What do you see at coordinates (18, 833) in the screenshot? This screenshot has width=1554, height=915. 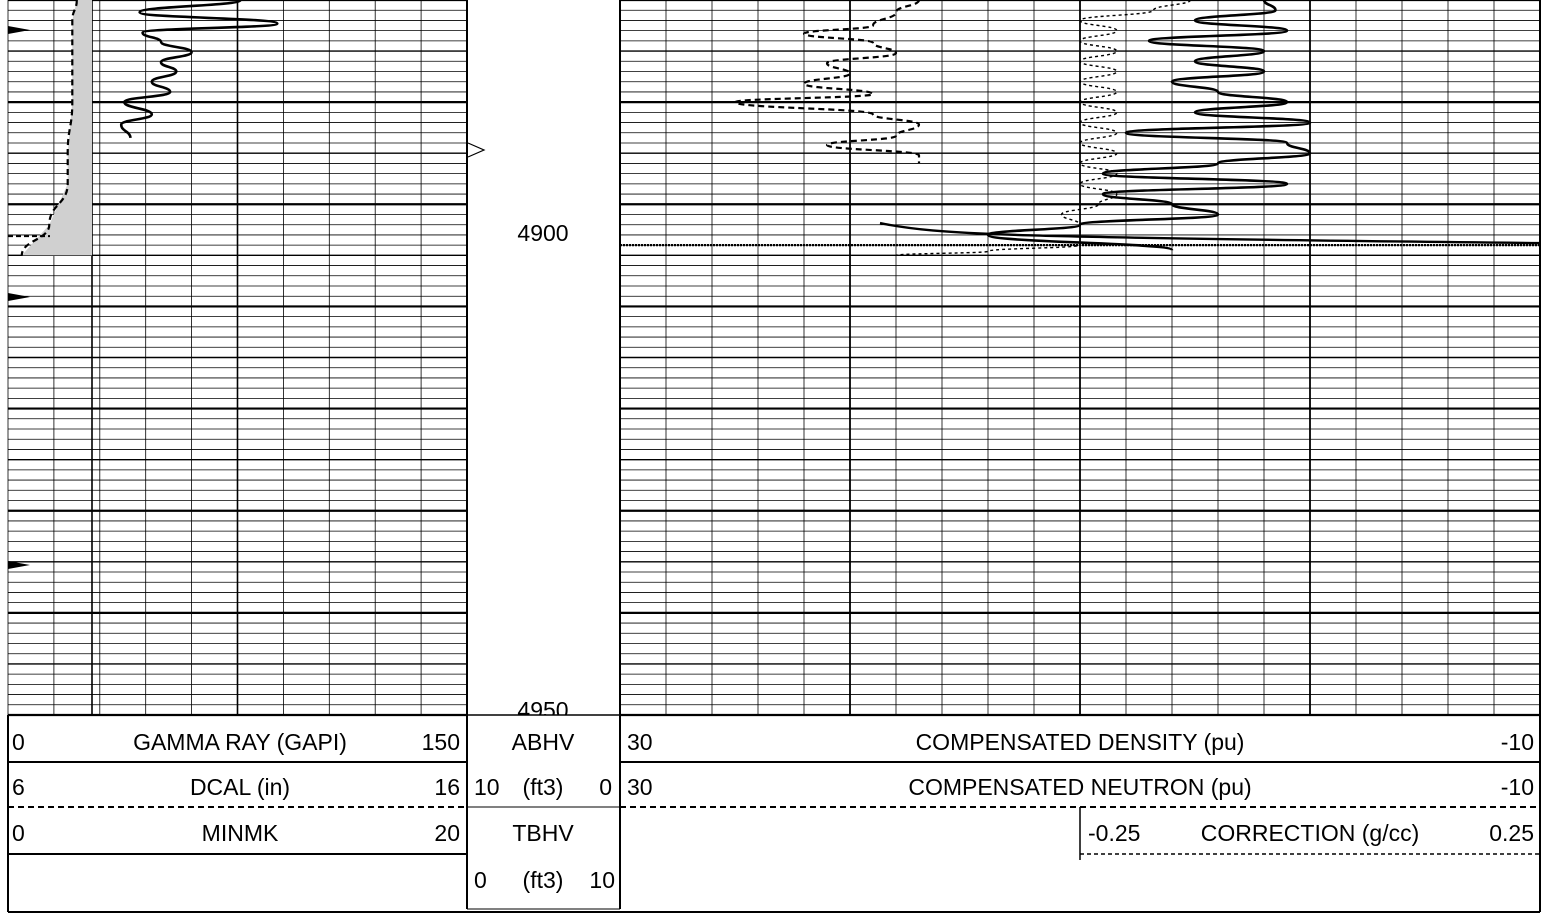 I see `minmk-scale-min: 0` at bounding box center [18, 833].